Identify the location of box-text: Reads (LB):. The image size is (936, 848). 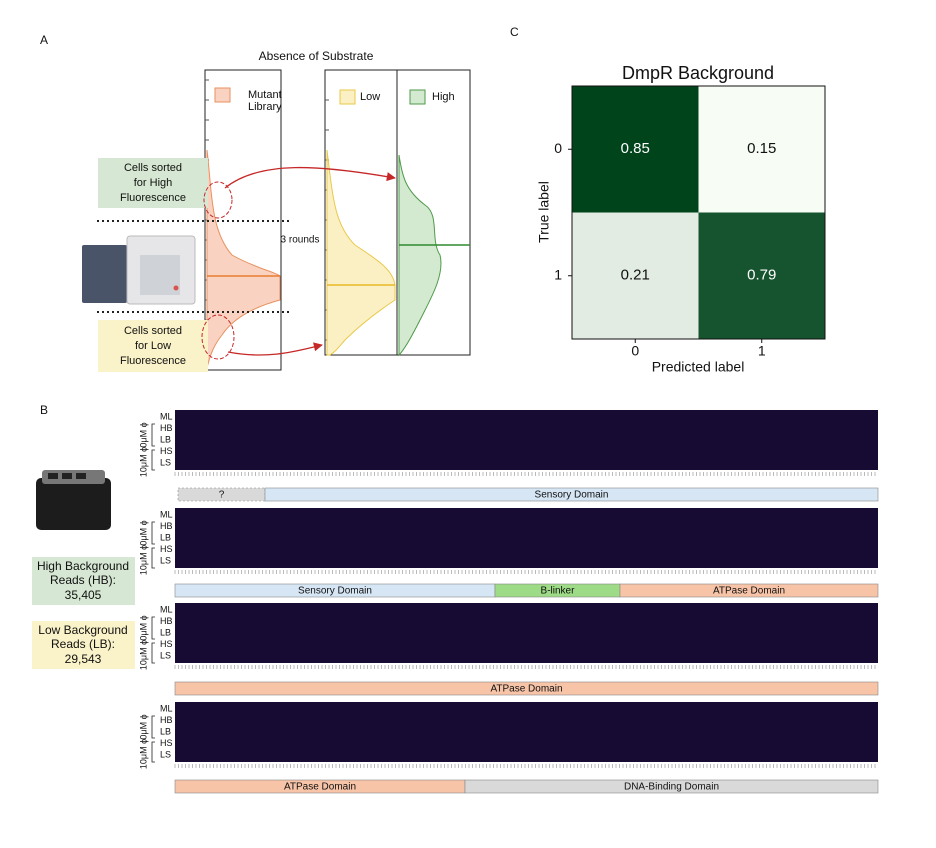
(83, 644).